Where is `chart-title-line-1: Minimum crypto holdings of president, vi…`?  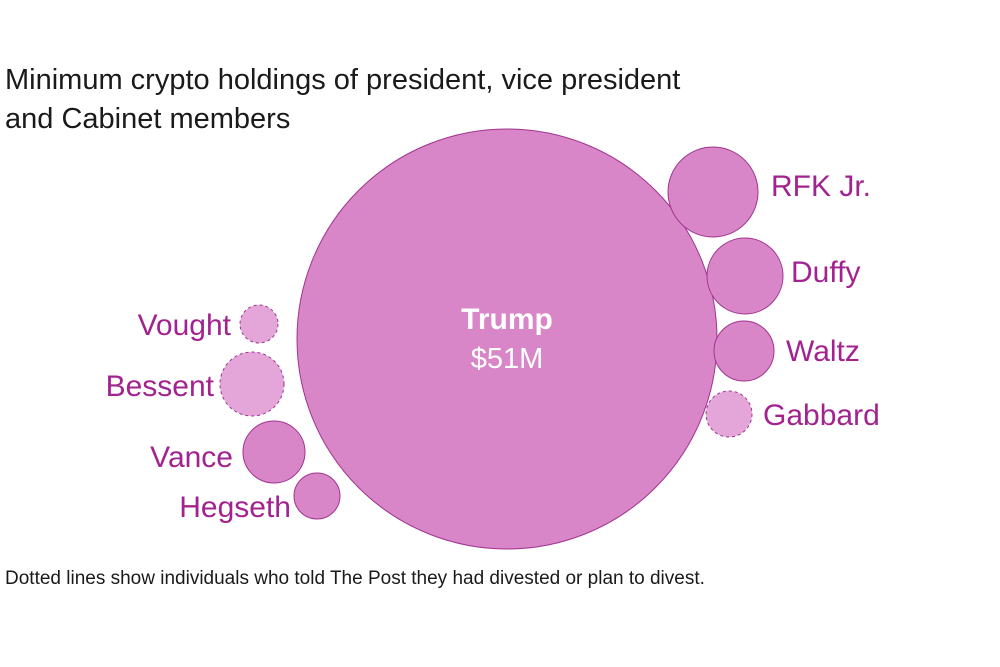 chart-title-line-1: Minimum crypto holdings of president, vi… is located at coordinates (343, 80).